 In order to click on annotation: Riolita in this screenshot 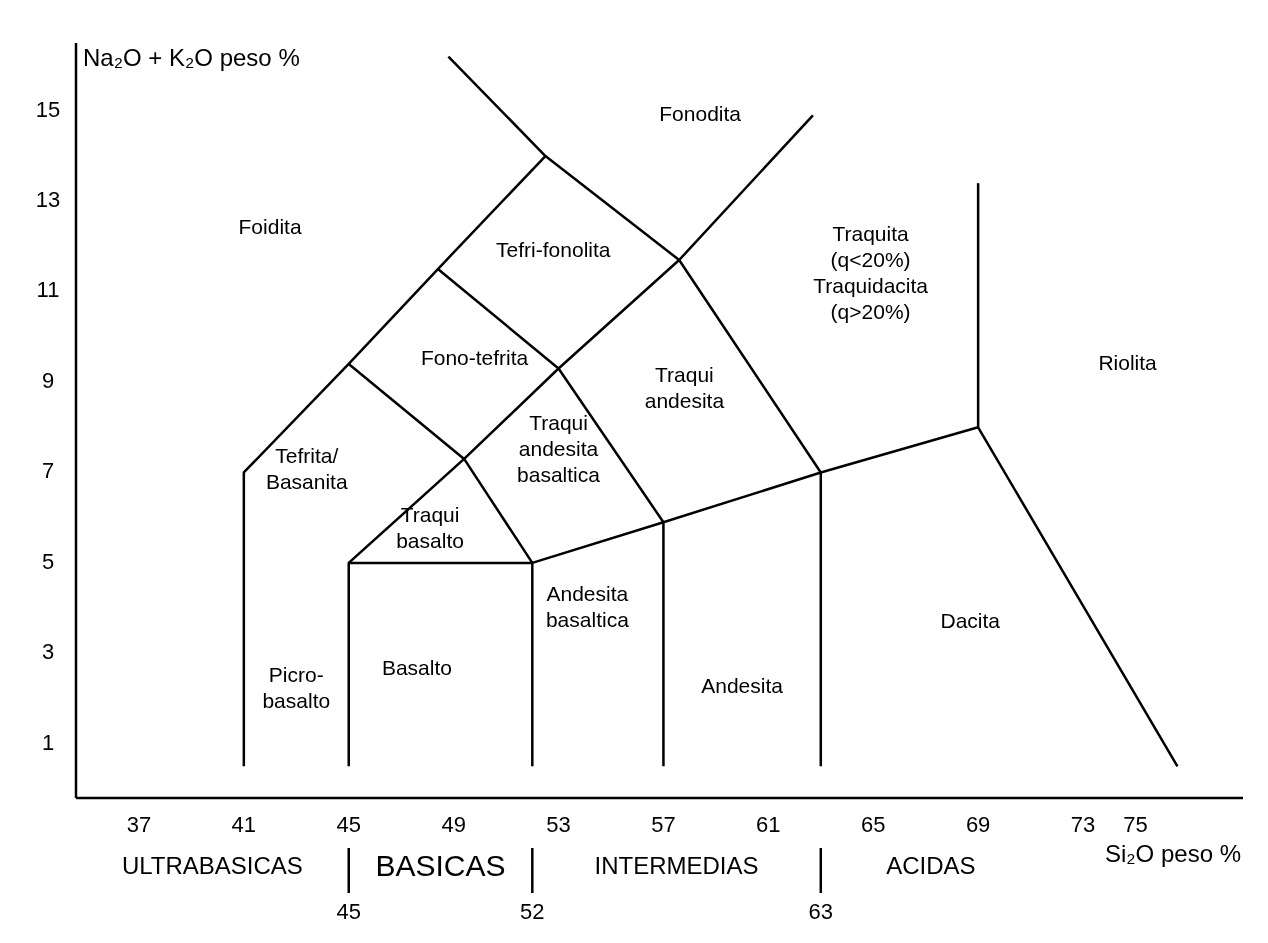, I will do `click(1128, 362)`.